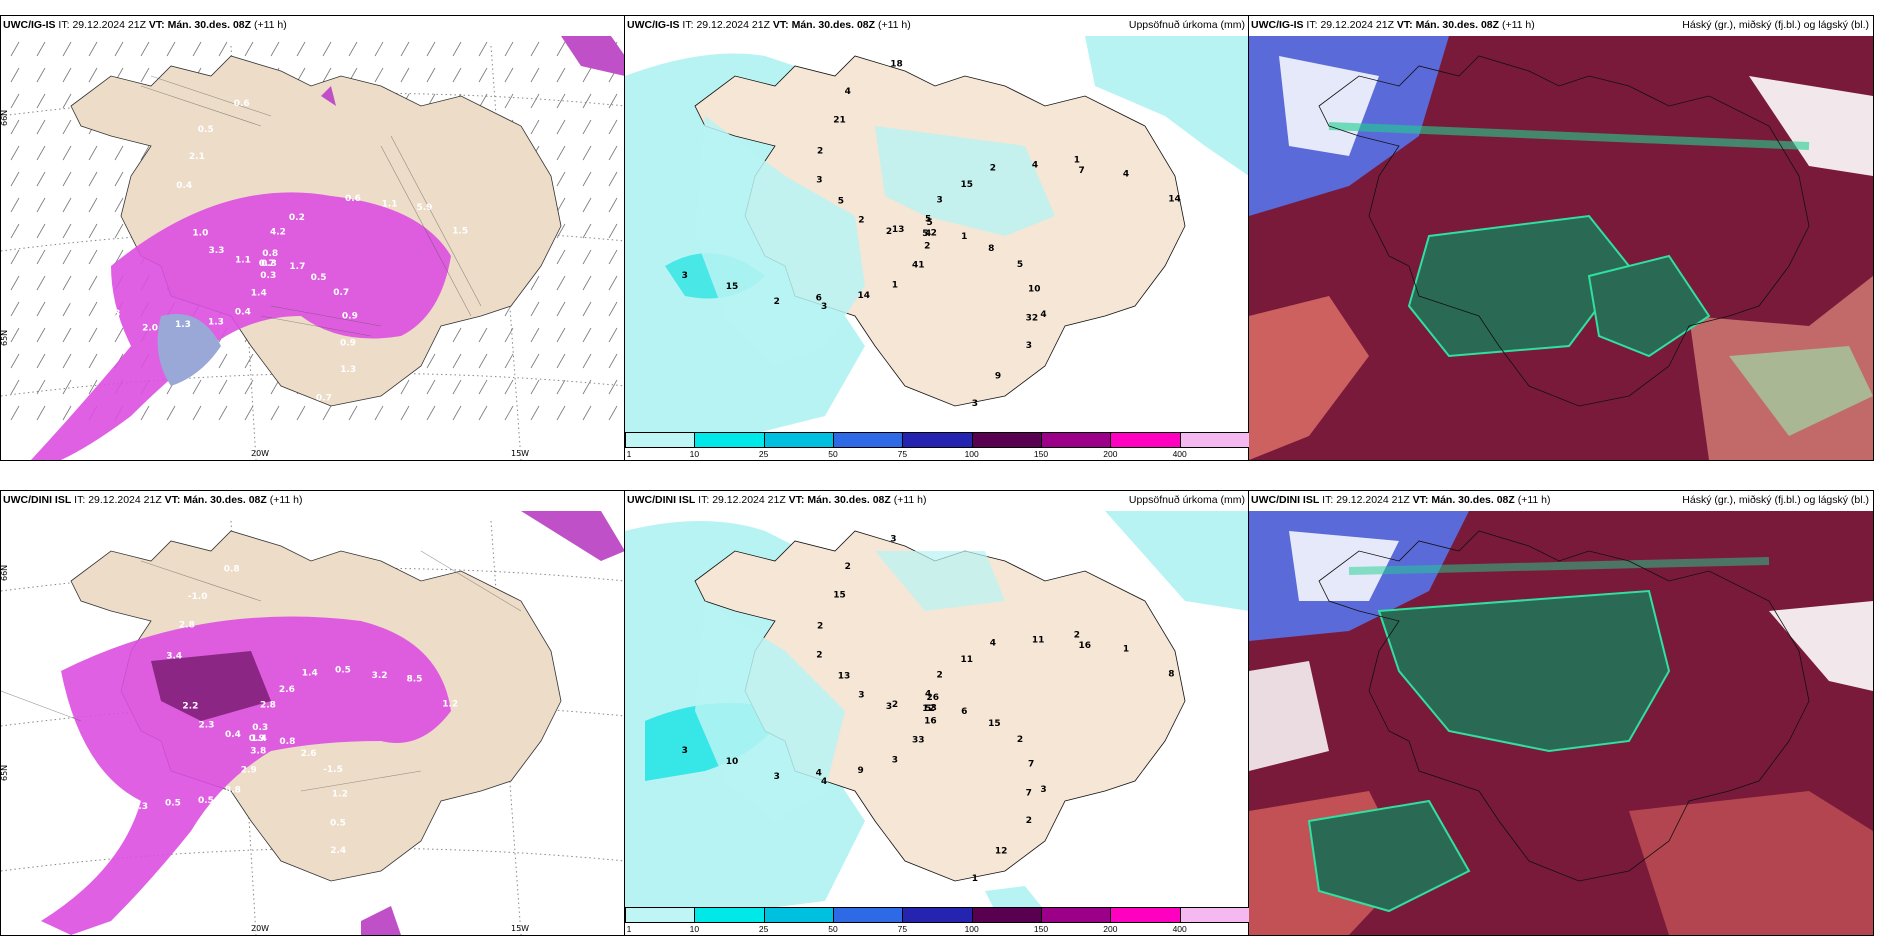 The height and width of the screenshot is (950, 1900). I want to click on value-label: 3.4, so click(174, 656).